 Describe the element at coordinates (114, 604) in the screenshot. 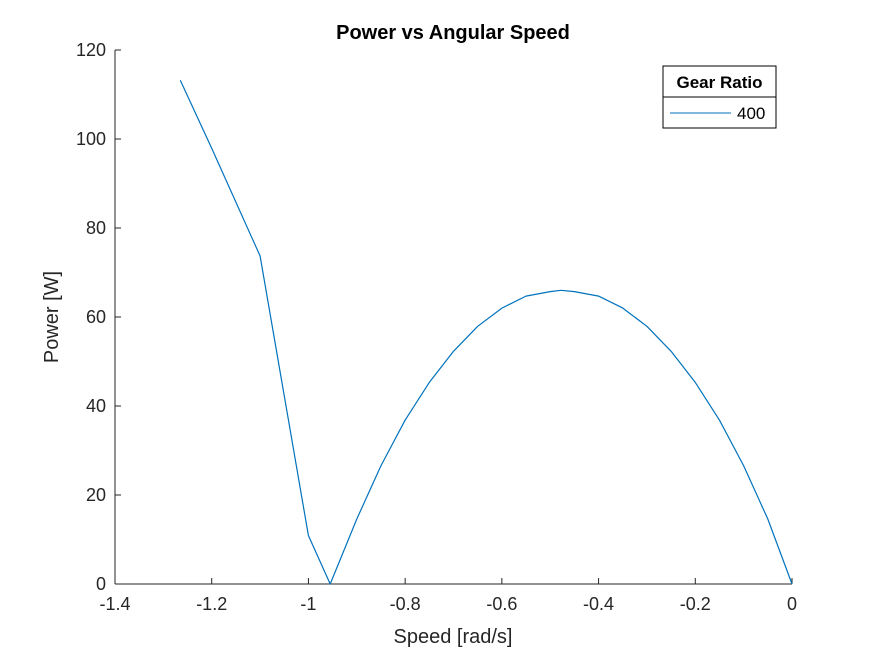

I see `x-tick-label: -1.4` at that location.